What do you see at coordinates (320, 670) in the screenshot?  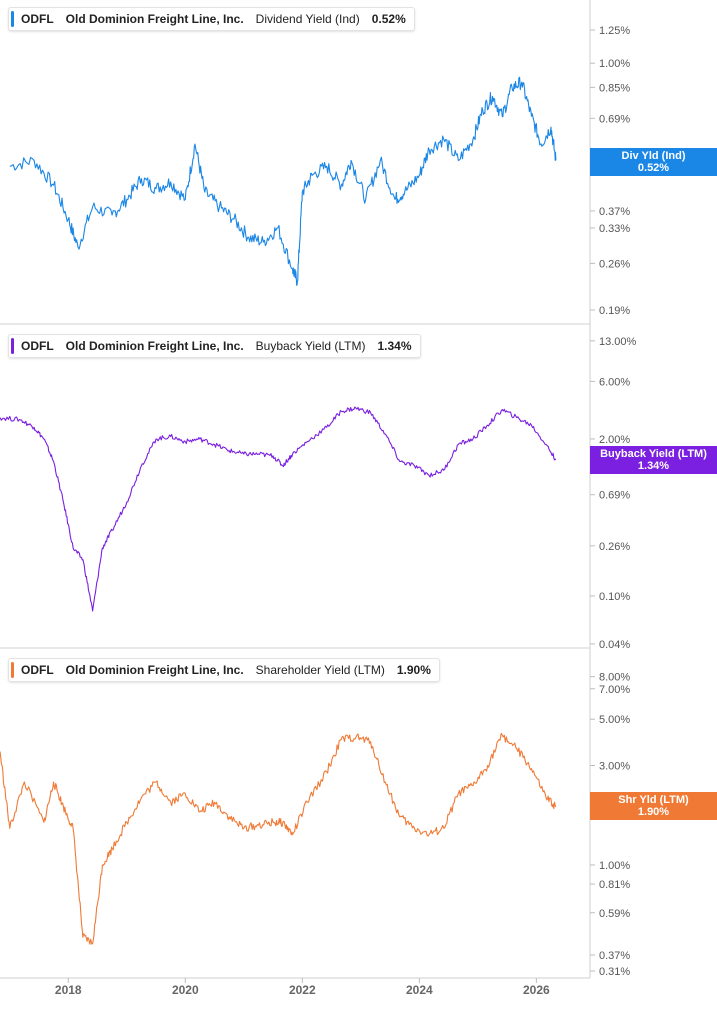 I see `legend-metric: Shareholder Yield (LTM)` at bounding box center [320, 670].